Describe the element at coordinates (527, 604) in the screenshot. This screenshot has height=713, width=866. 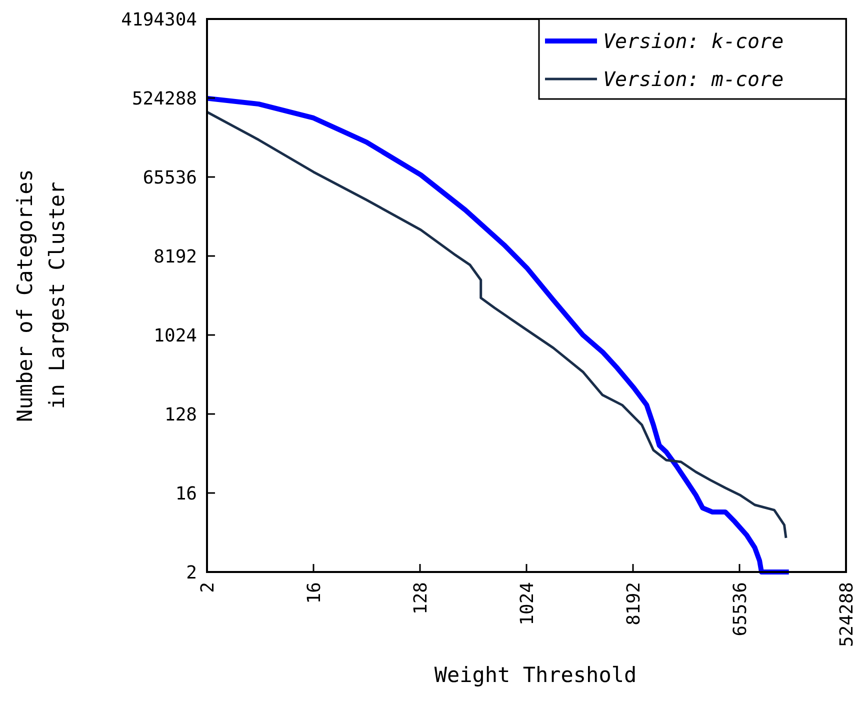
I see `x-tick-label: 1024` at that location.